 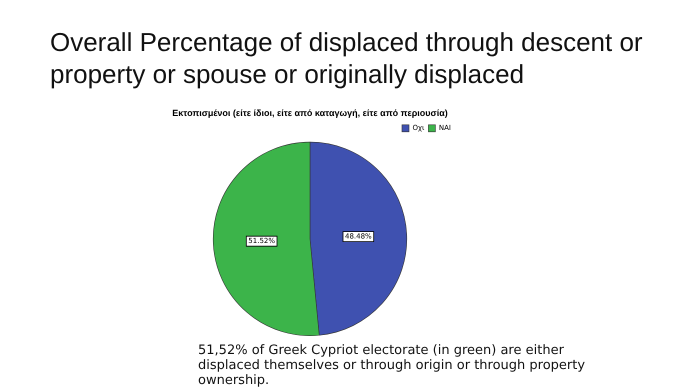 I want to click on text: 51,52% of Greek Cypriot electorate (in green) are either displaced themselves or through origin or through property ownership., so click(x=392, y=365).